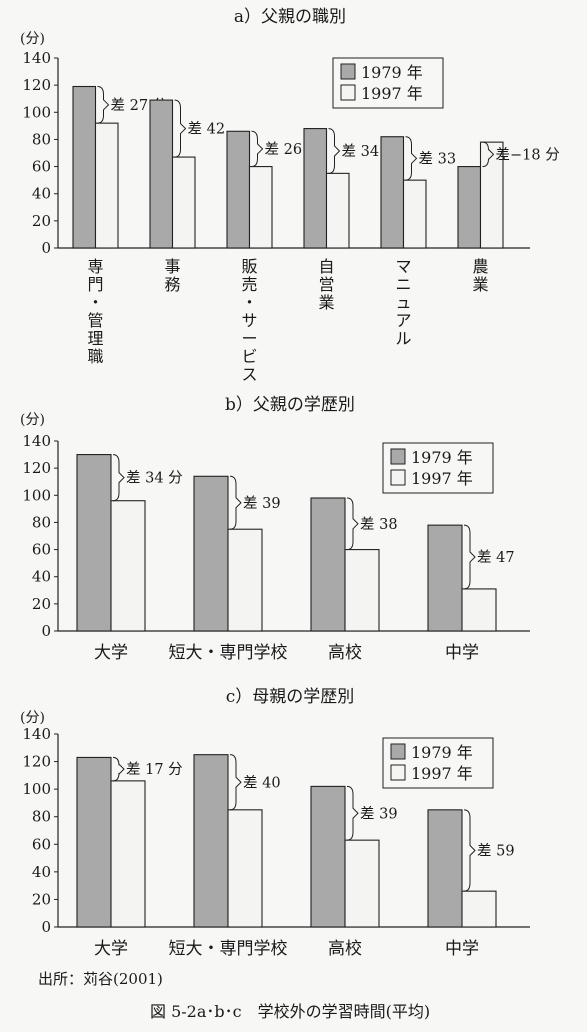 Image resolution: width=587 pixels, height=1032 pixels. I want to click on category-label-char: 門, so click(95, 284).